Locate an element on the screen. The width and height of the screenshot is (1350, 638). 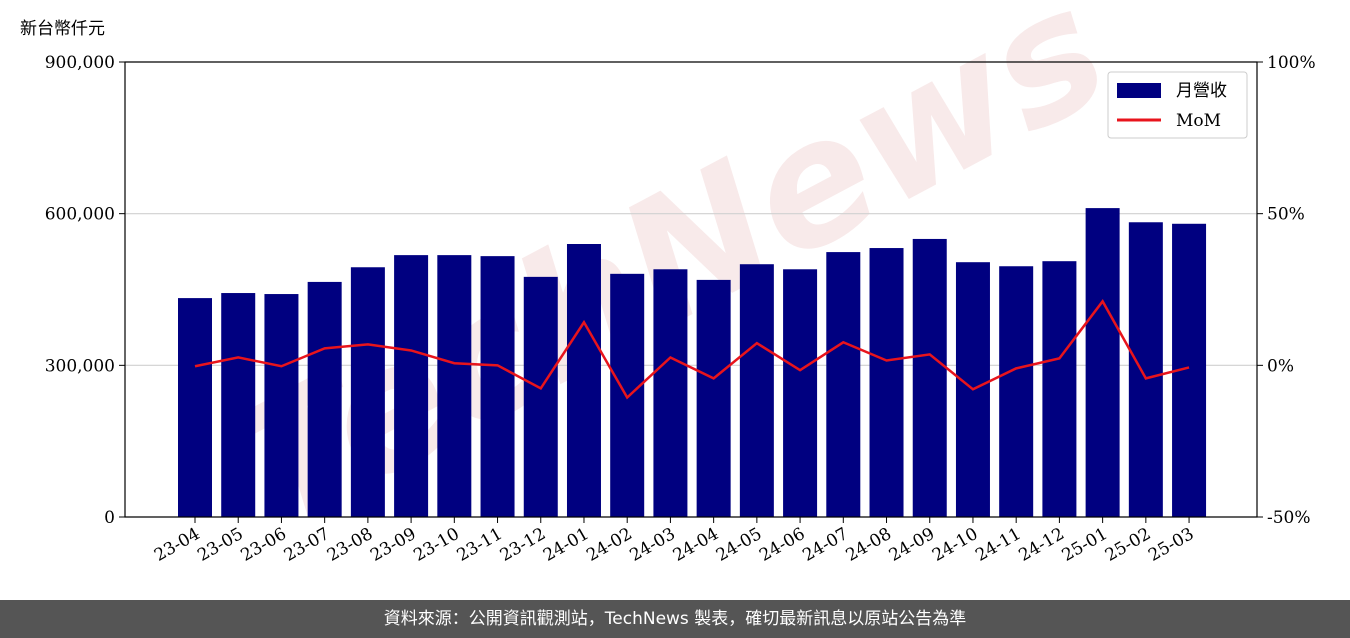
x-tick-label: 23-10 is located at coordinates (436, 545).